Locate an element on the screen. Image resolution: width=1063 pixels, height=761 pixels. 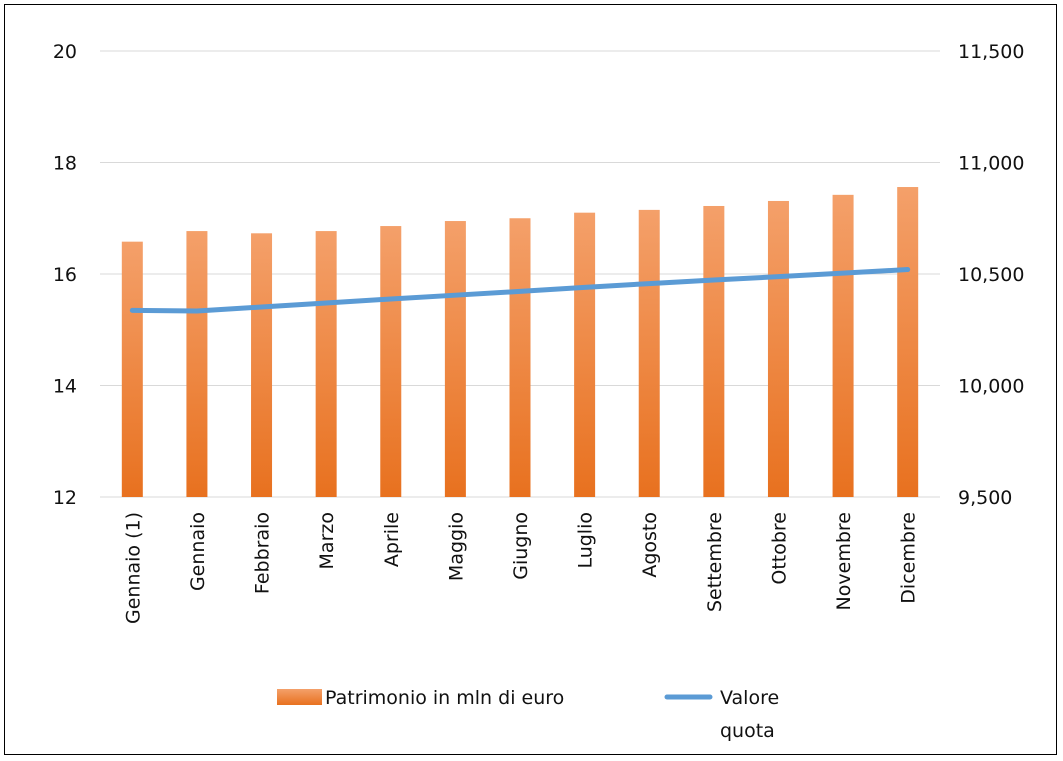
left-axis-ticks: 12 14 16 18 20 is located at coordinates (65, 275).